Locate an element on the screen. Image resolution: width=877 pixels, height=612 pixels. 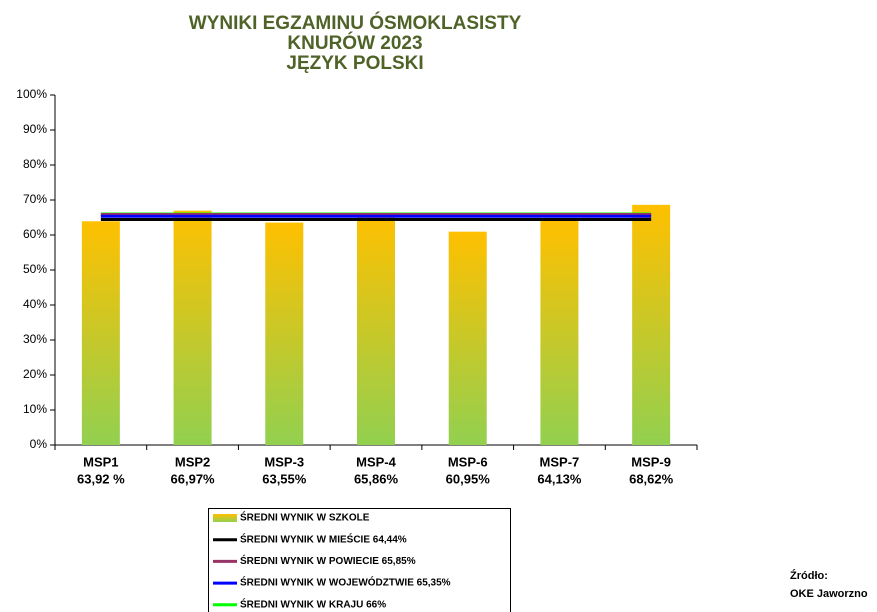
x-tick-label: MSP1 is located at coordinates (100, 461).